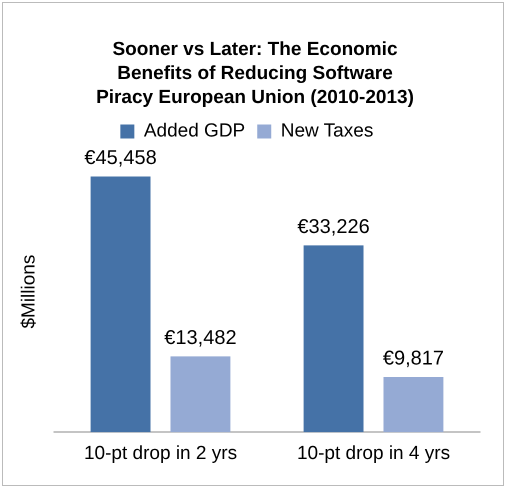 This screenshot has width=506, height=488. Describe the element at coordinates (200, 337) in the screenshot. I see `data-label: €13,482` at that location.